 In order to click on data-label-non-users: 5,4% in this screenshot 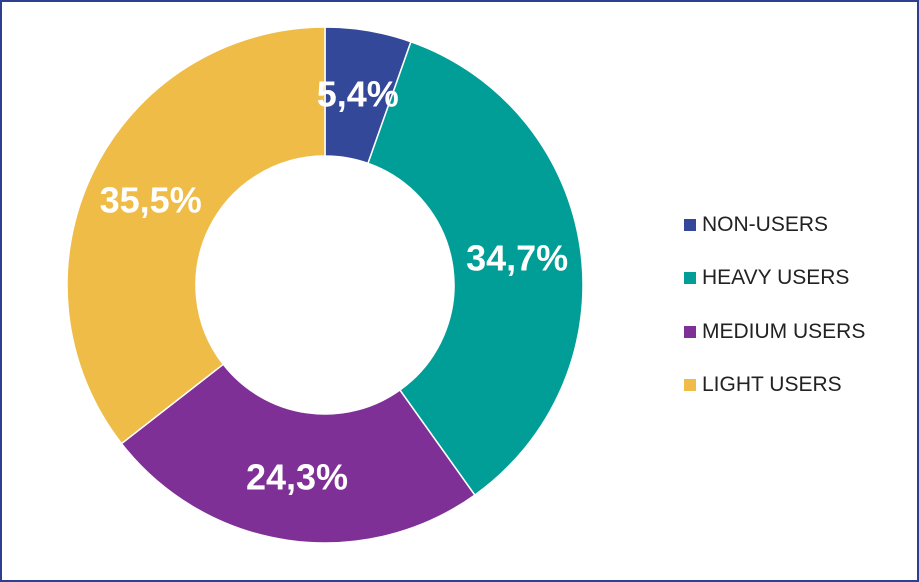, I will do `click(358, 93)`.